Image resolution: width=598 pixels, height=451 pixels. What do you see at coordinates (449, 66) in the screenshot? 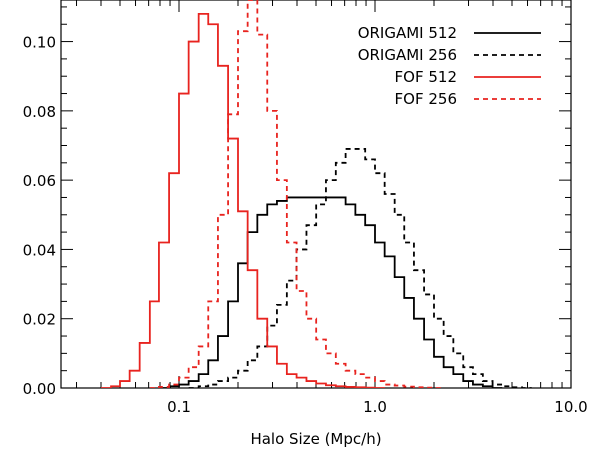
I see `legend: ORIGAMI 512 ORIGAMI 256 FOF 512 FOF 256` at bounding box center [449, 66].